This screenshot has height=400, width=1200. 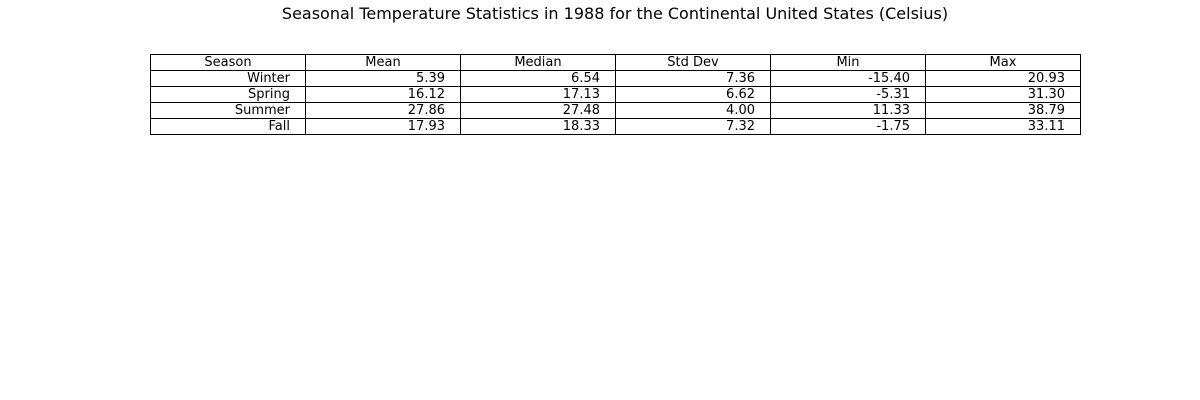 What do you see at coordinates (538, 126) in the screenshot?
I see `median-cell: 18.33` at bounding box center [538, 126].